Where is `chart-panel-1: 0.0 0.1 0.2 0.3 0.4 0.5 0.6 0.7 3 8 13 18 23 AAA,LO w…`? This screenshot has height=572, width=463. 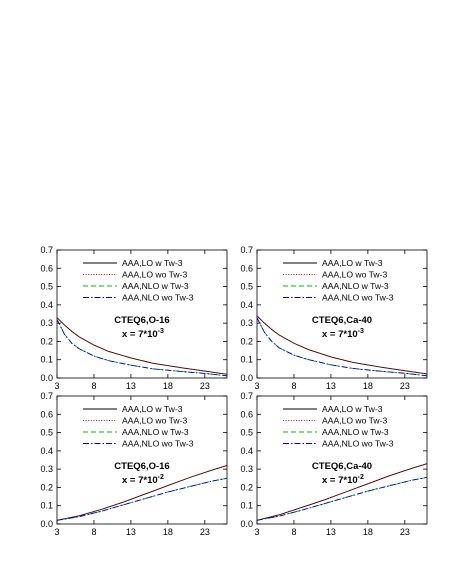 chart-panel-1: 0.0 0.1 0.2 0.3 0.4 0.5 0.6 0.7 3 8 13 18 23 AAA,LO w… is located at coordinates (134, 318).